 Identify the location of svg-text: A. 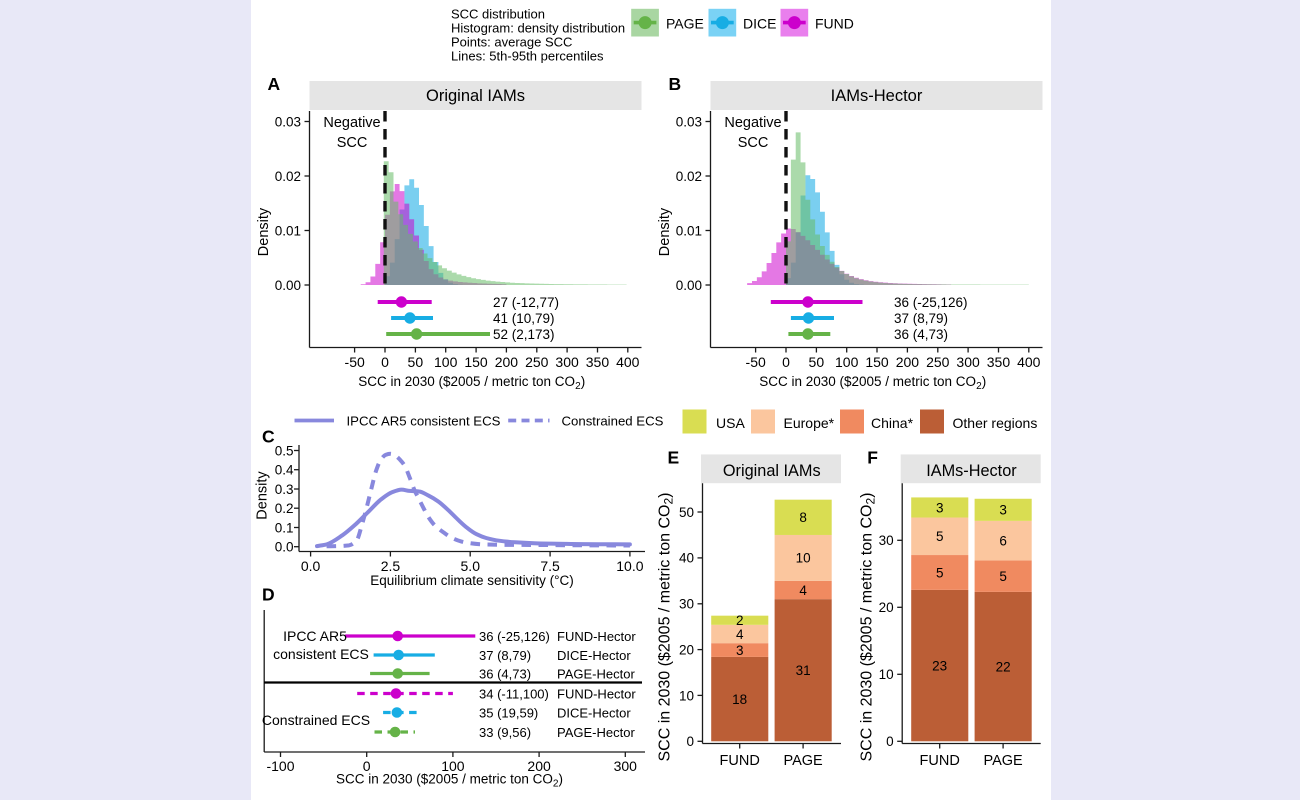
(274, 84).